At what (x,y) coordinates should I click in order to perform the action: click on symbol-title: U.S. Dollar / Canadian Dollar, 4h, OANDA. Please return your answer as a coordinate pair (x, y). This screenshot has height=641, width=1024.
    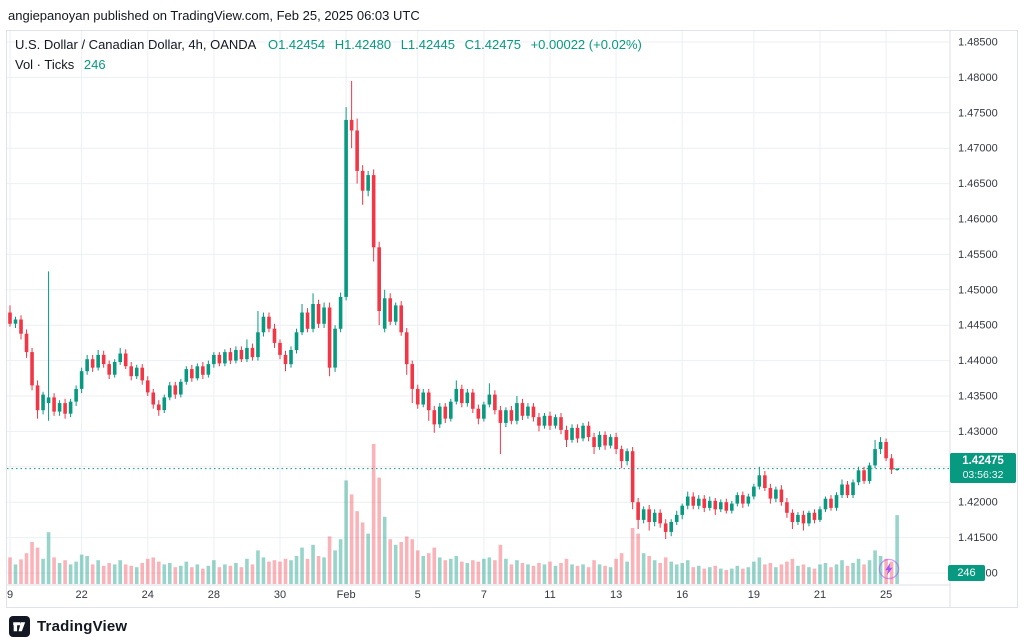
    Looking at the image, I should click on (136, 44).